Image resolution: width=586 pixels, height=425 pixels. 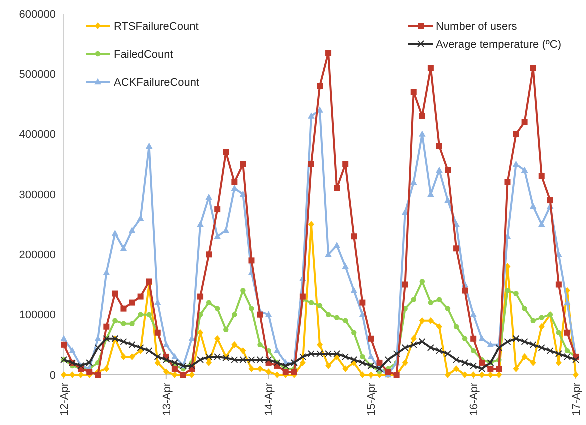 I want to click on x-tick-label: 17-Apr, so click(x=576, y=399).